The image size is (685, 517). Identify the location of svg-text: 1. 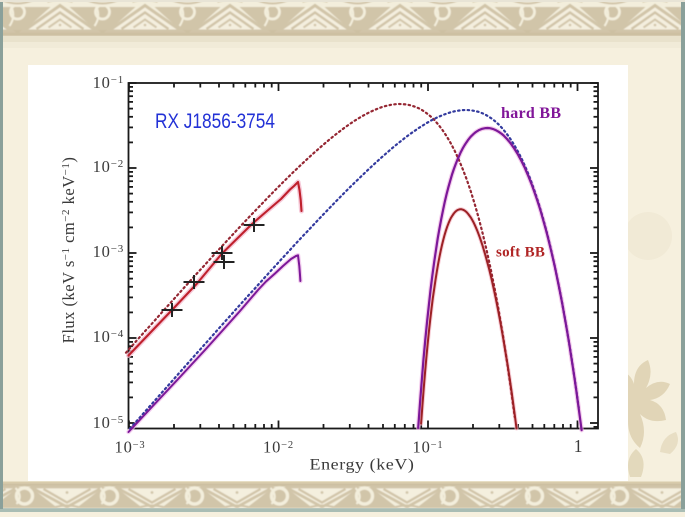
(579, 446).